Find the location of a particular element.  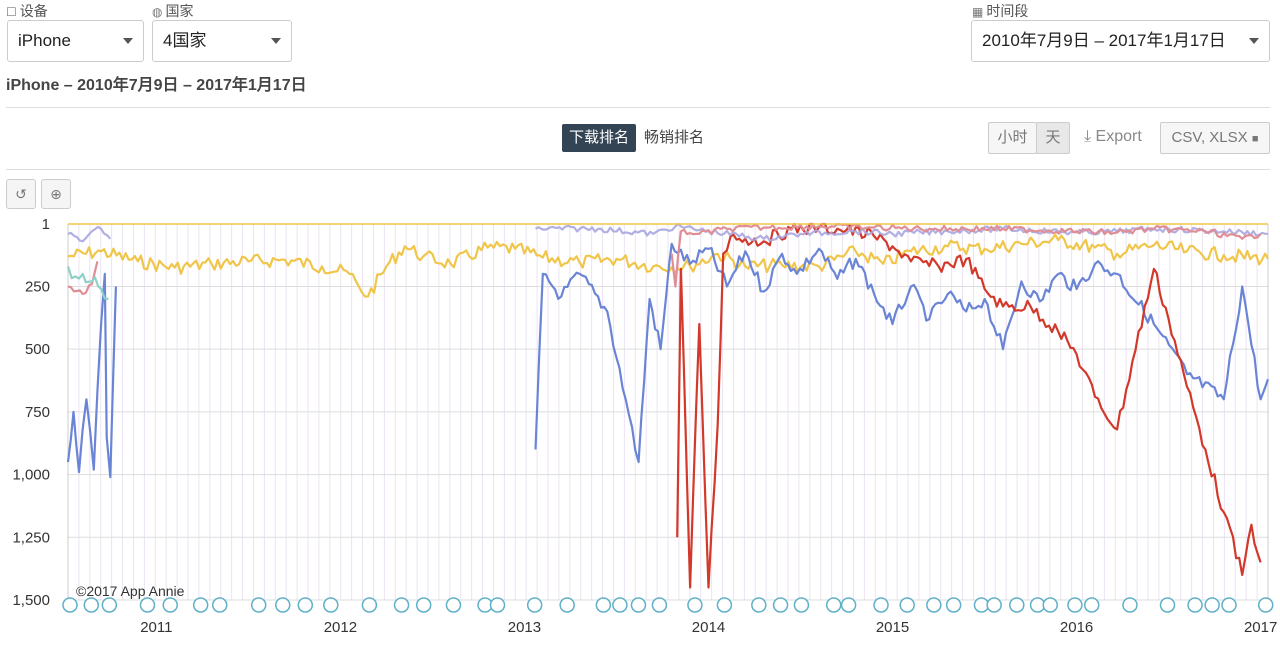

device-icon: ☐ is located at coordinates (11, 12).